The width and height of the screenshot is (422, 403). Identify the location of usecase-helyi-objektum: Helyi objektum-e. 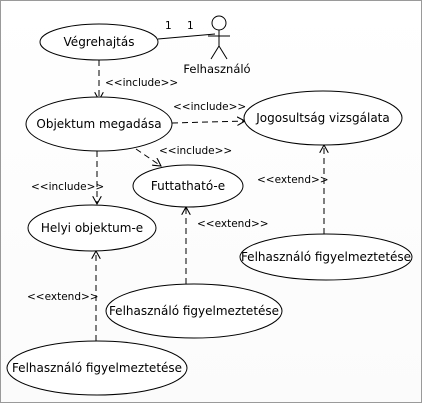
(92, 228).